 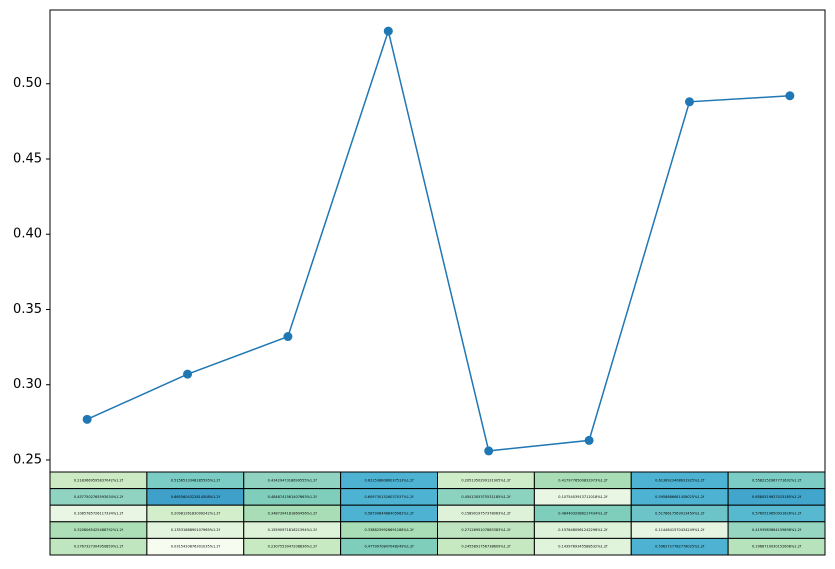 I want to click on table-cell-text: 0.2455891756738609%1.2f, so click(x=486, y=547).